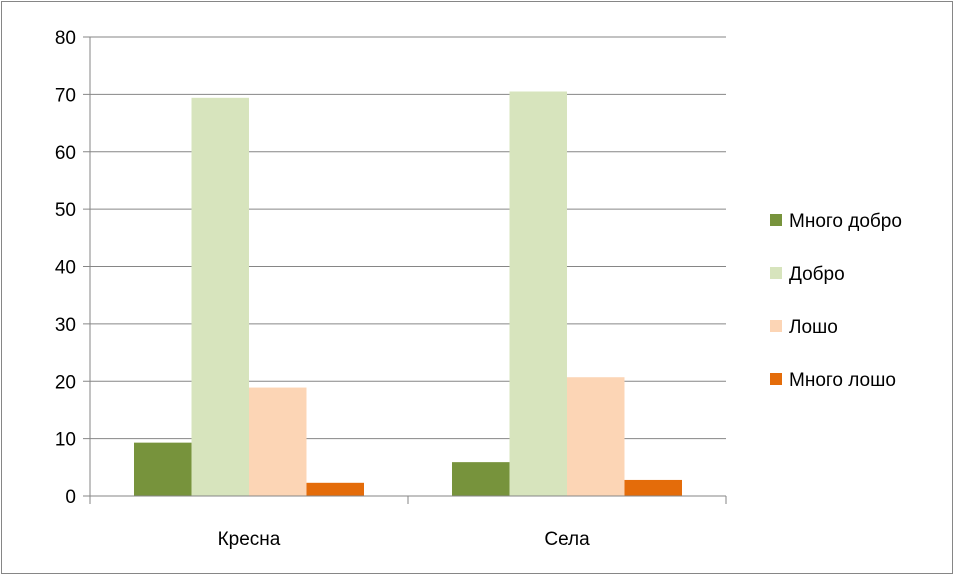 This screenshot has width=956, height=577. I want to click on y-tick-label: 20, so click(65, 382).